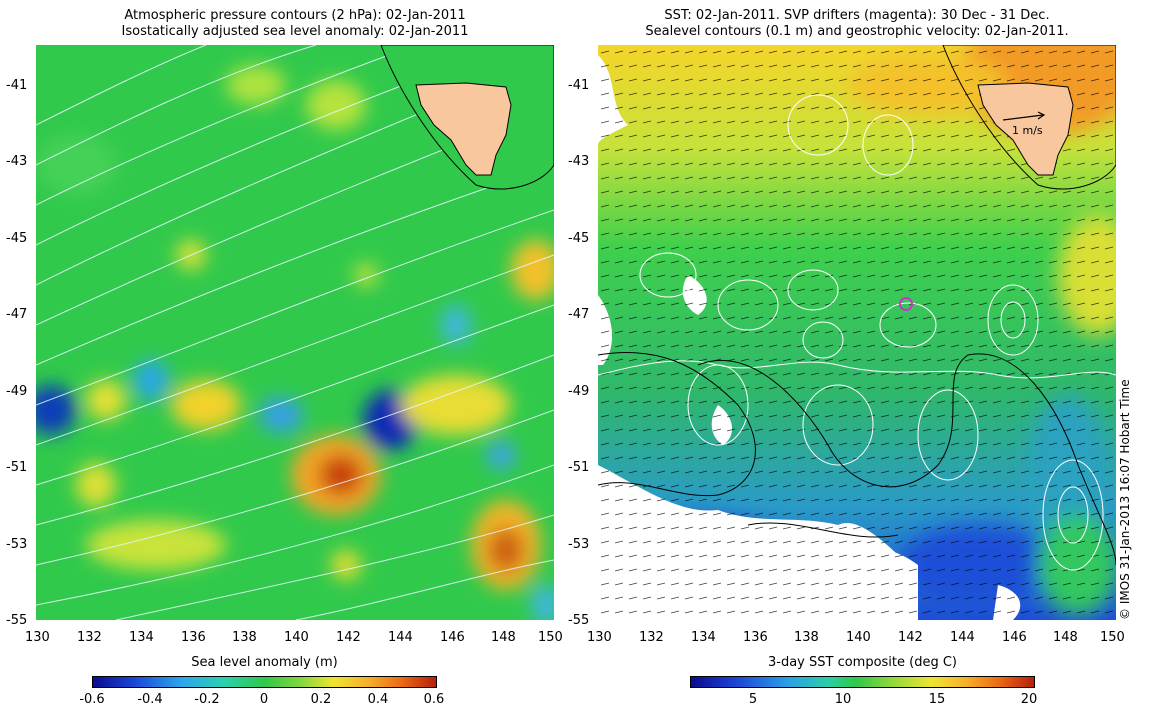  What do you see at coordinates (1014, 637) in the screenshot?
I see `right-xtick: 146` at bounding box center [1014, 637].